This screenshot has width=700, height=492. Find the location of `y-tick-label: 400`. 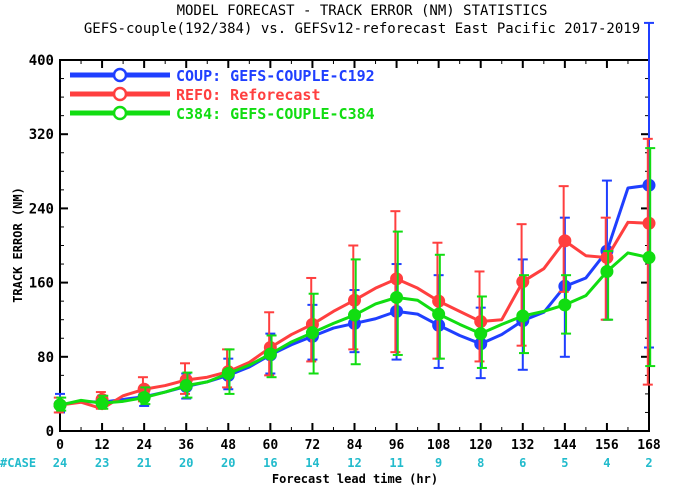

y-tick-label: 400 is located at coordinates (41, 61).